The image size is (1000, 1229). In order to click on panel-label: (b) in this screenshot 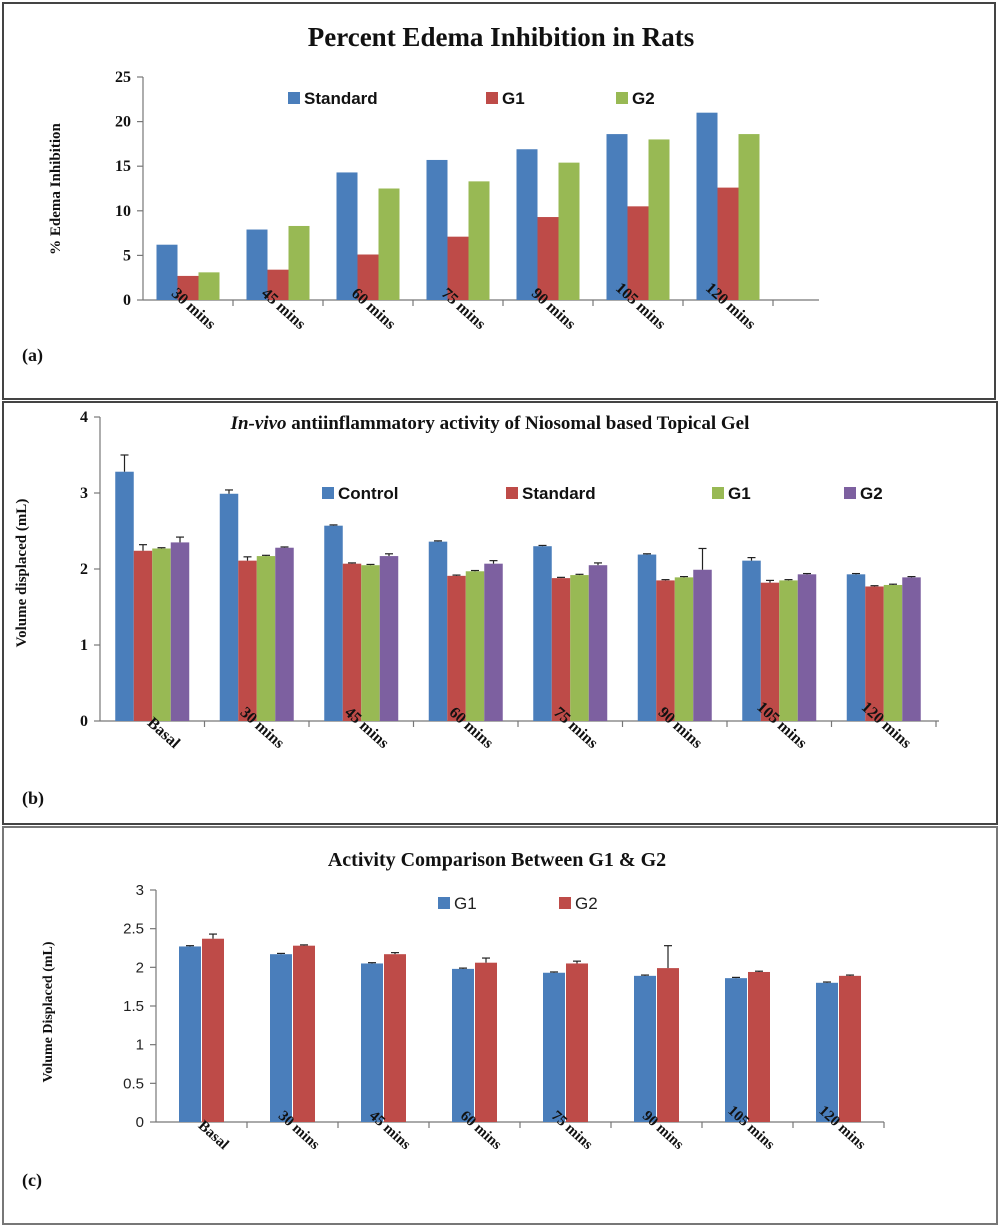, I will do `click(33, 798)`.